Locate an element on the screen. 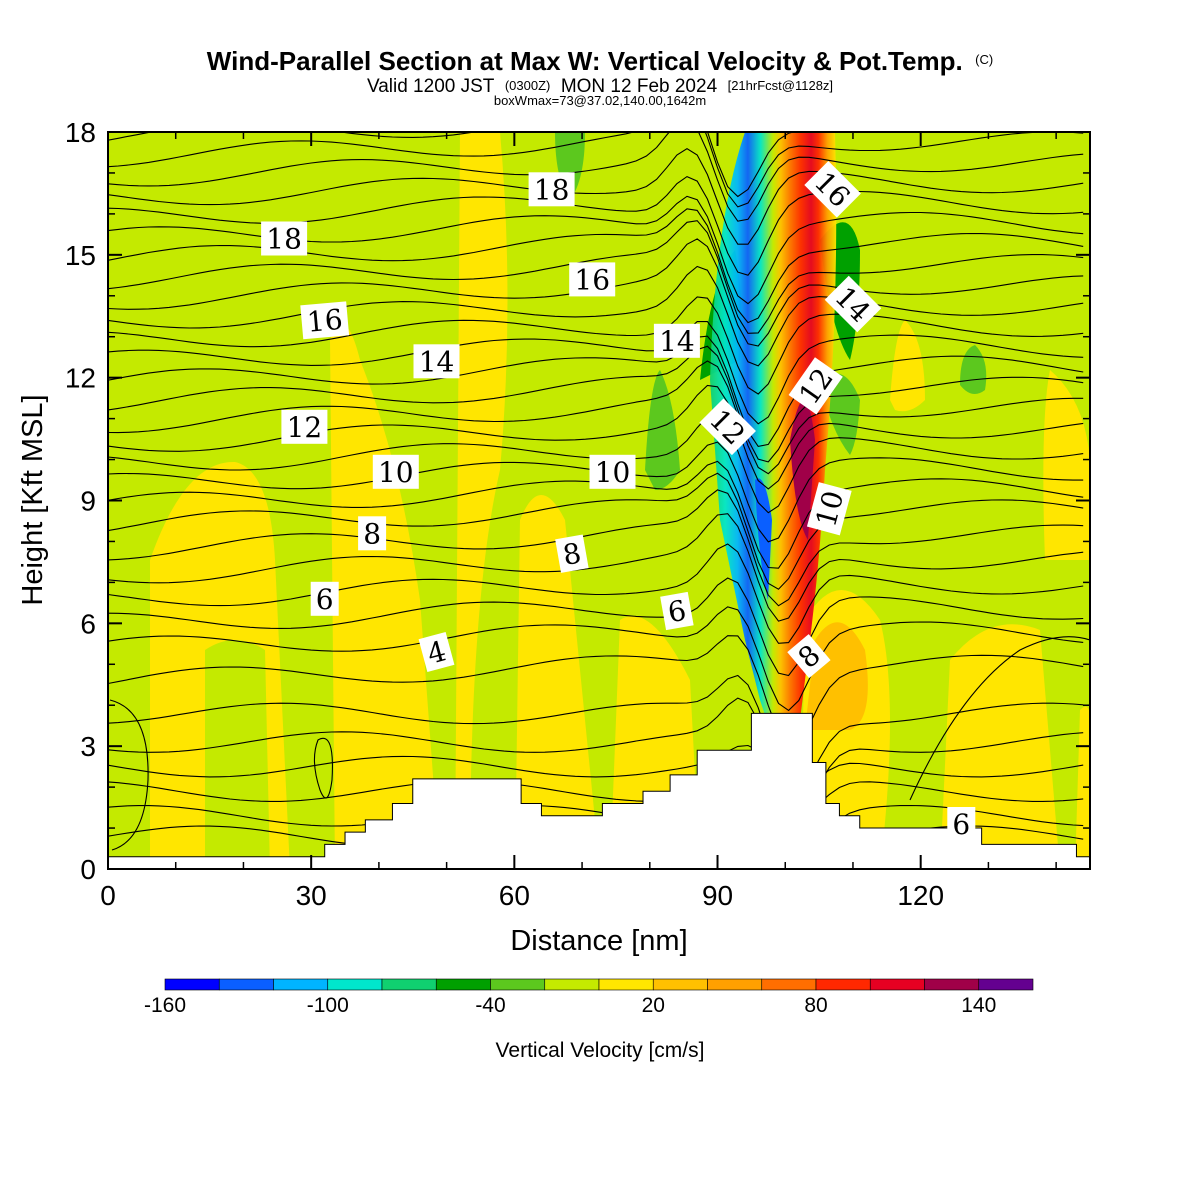 This screenshot has width=1200, height=1200. downdraft-core is located at coordinates (763, 539).